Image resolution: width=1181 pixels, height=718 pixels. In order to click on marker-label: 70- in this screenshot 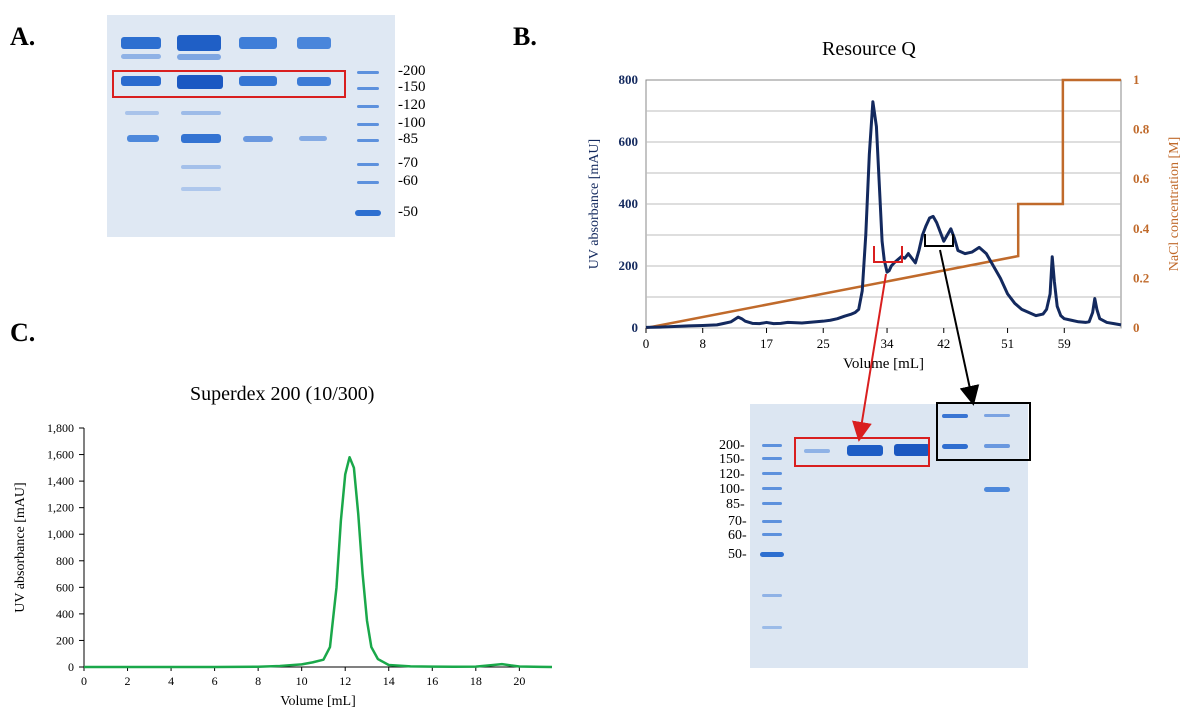, I will do `click(737, 521)`.